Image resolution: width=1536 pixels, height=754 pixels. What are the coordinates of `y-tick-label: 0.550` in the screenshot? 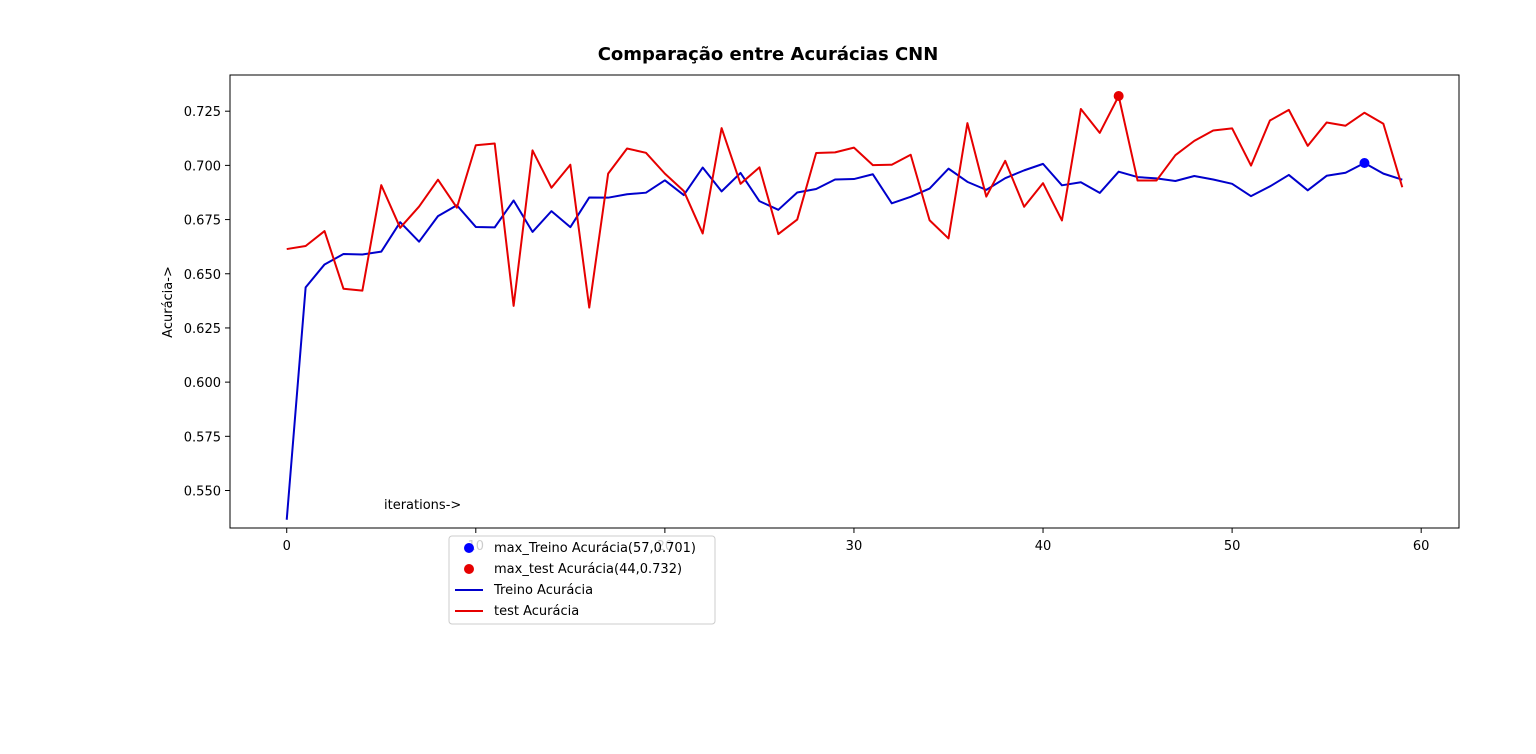 It's located at (202, 492).